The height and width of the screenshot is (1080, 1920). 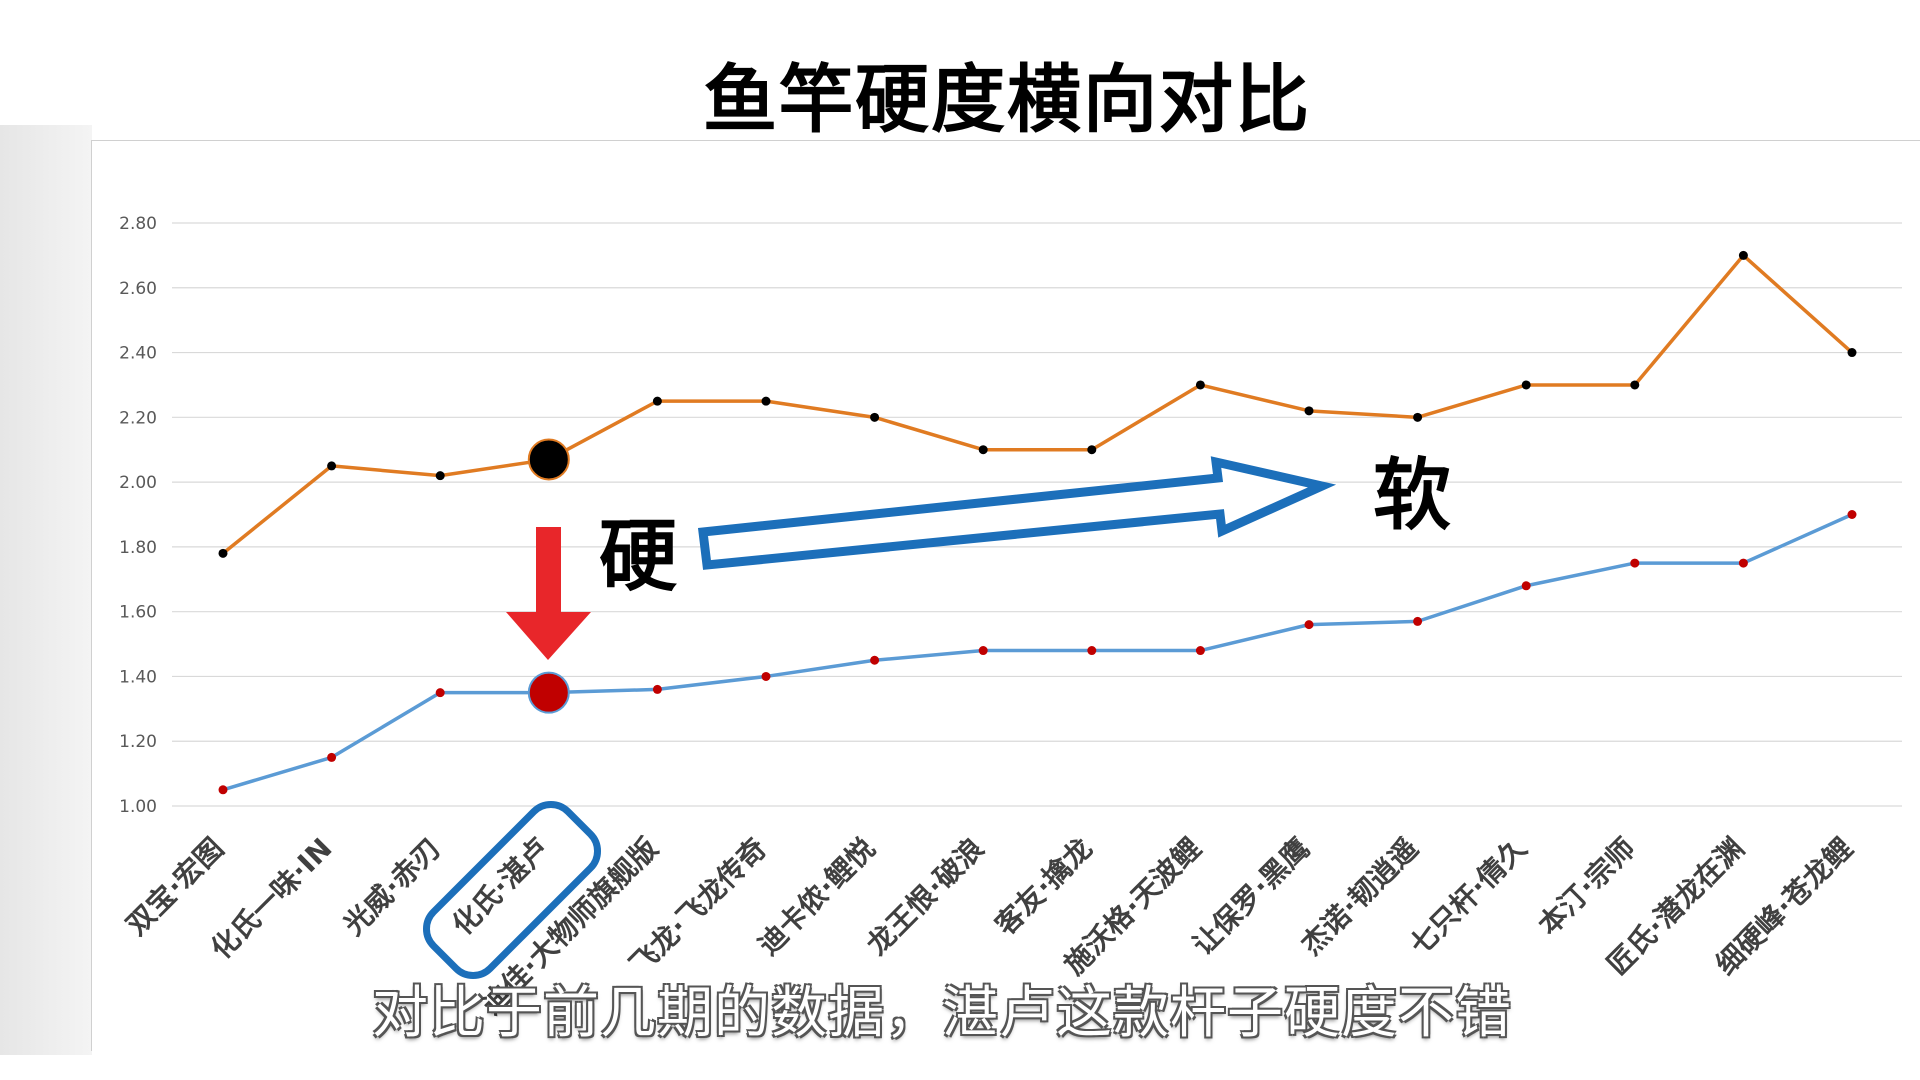 I want to click on y-tick-label: 2.00, so click(x=138, y=483).